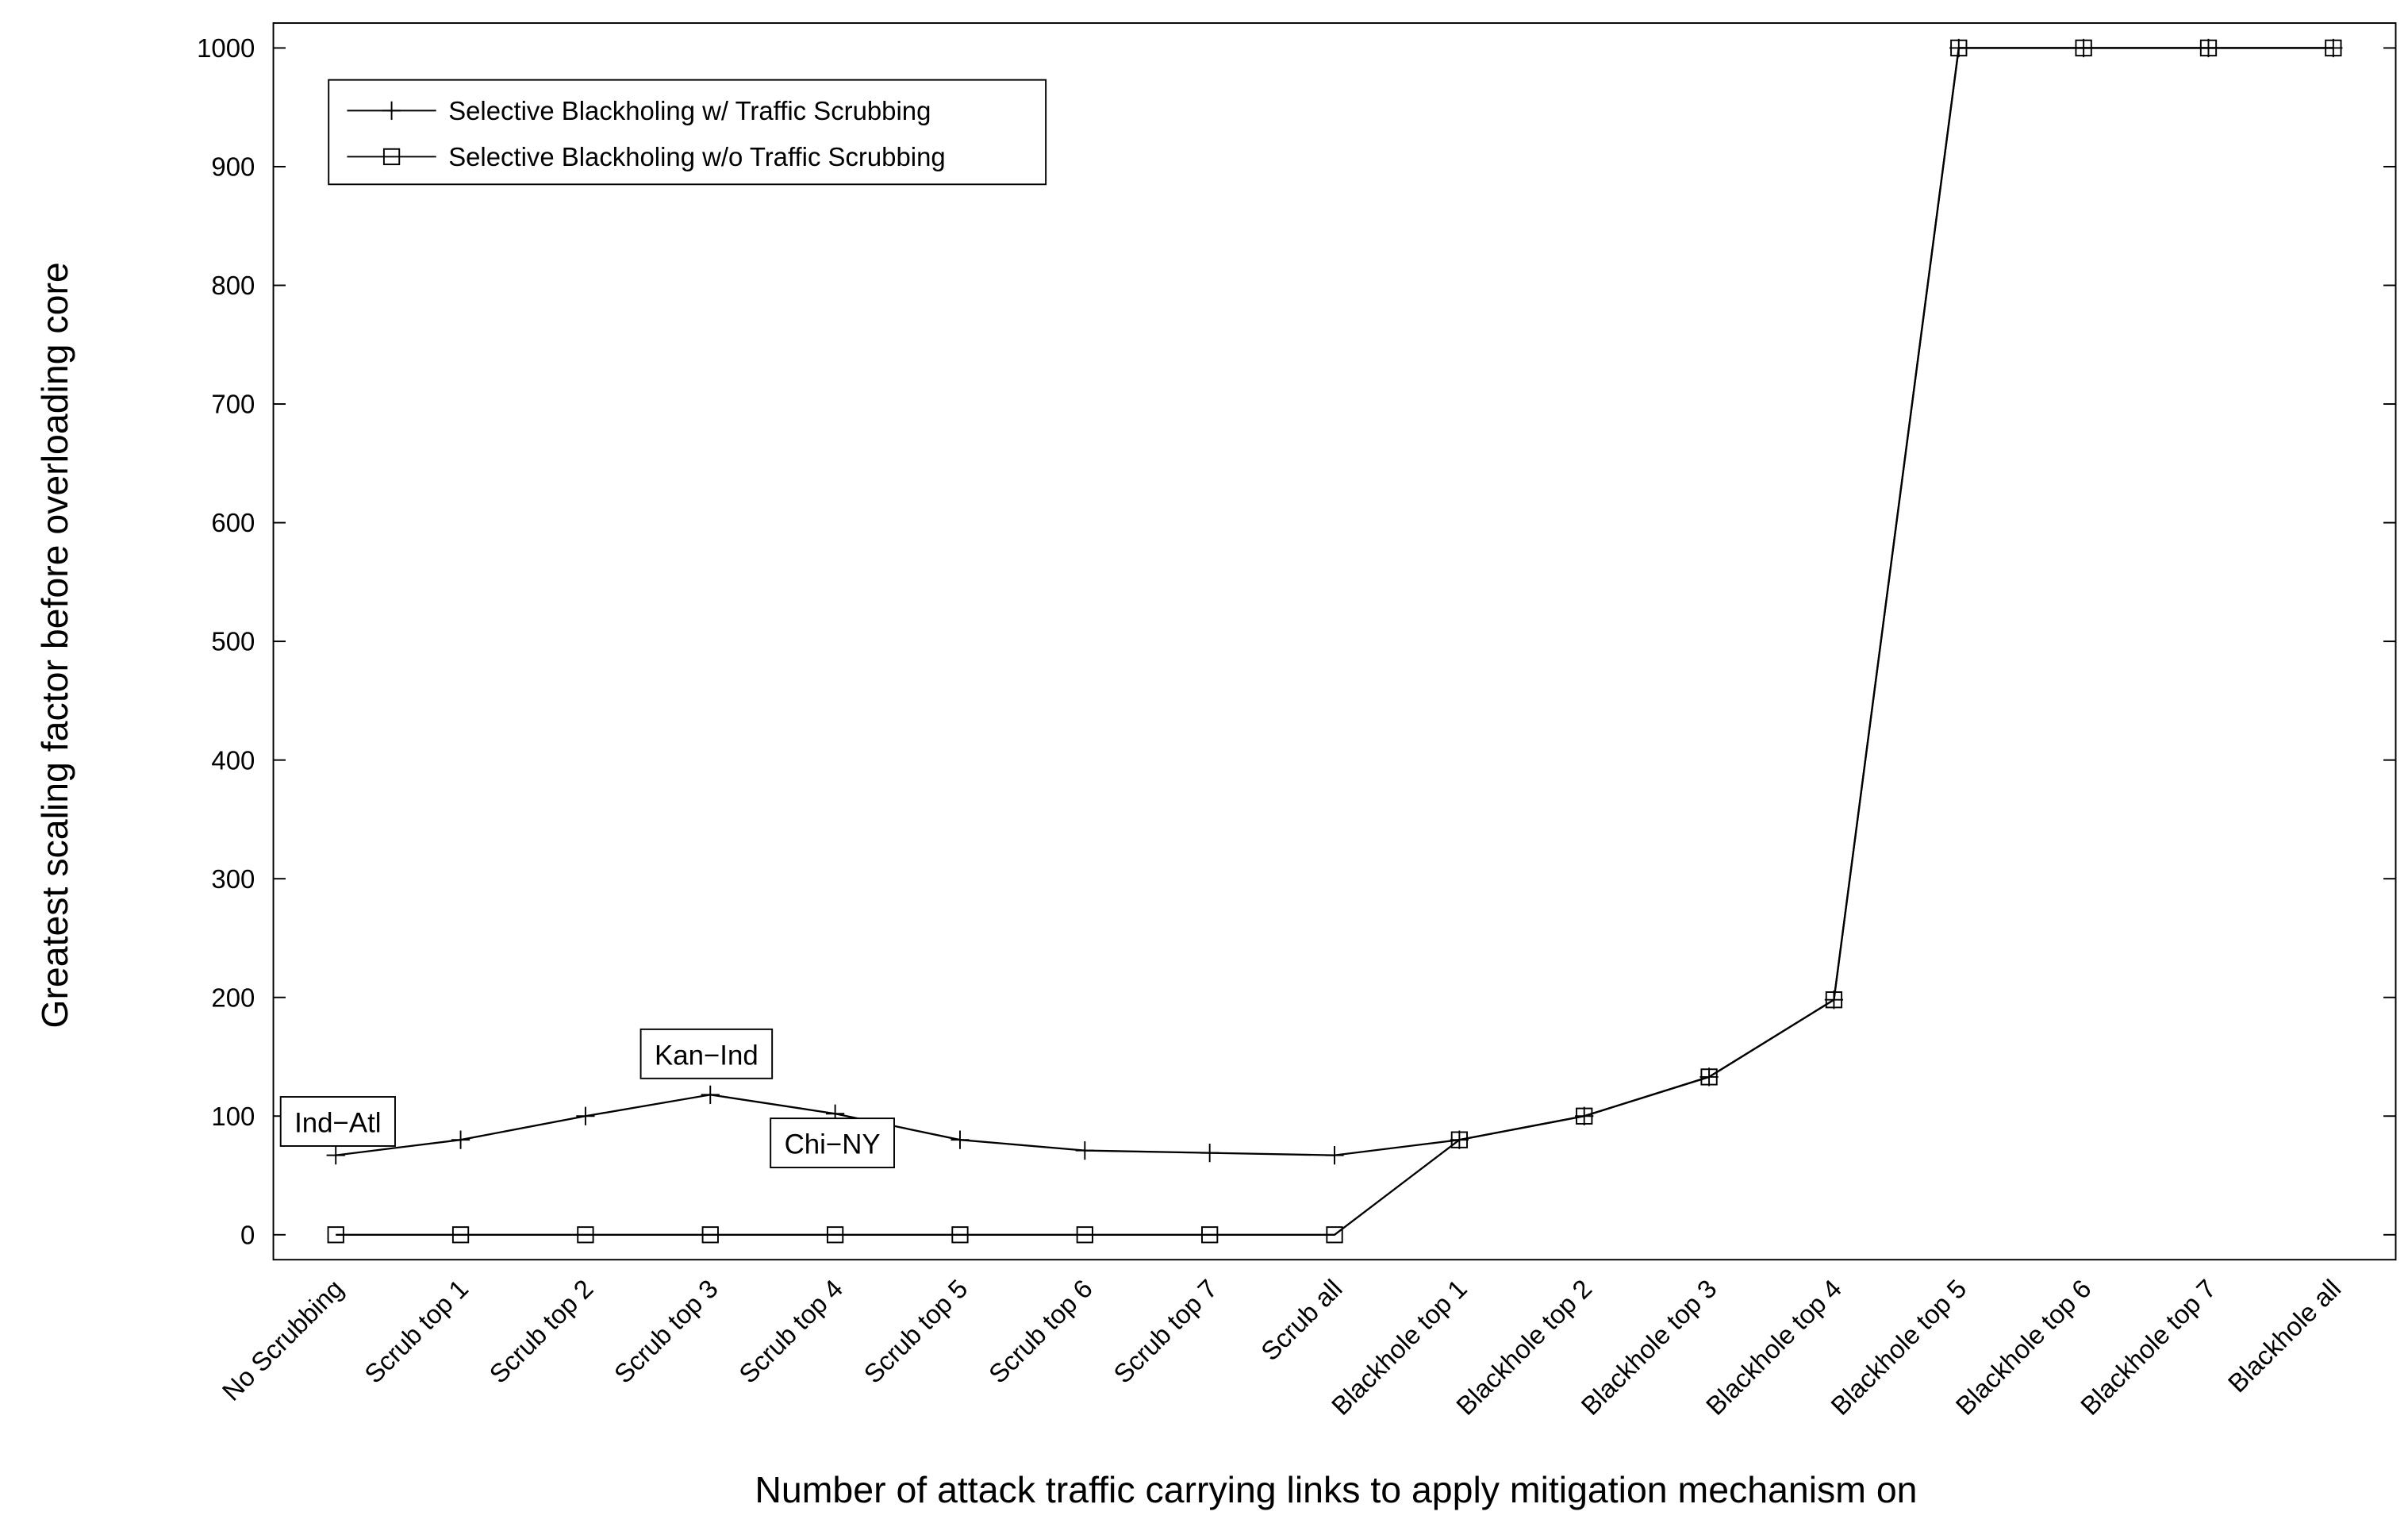 The width and height of the screenshot is (2408, 1527). What do you see at coordinates (2285, 1336) in the screenshot?
I see `x-tick-label: Blackhole all` at bounding box center [2285, 1336].